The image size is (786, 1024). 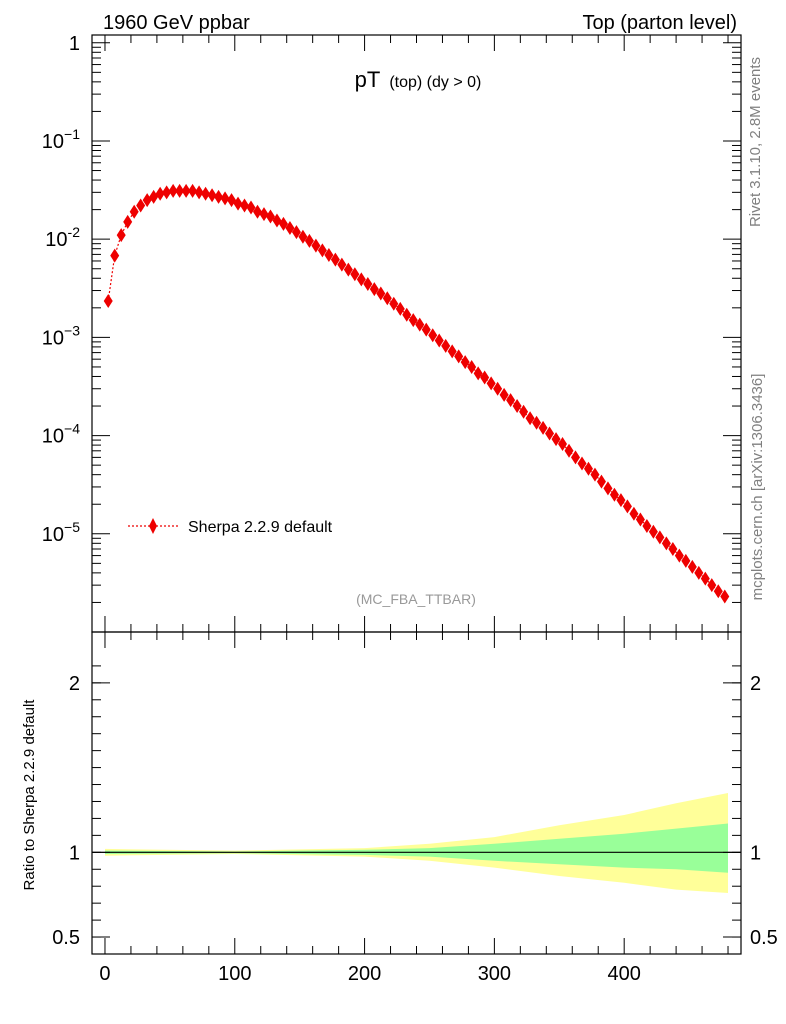 I want to click on source-label: mcplots.cern.ch [arXiv:1306.3436], so click(x=757, y=487).